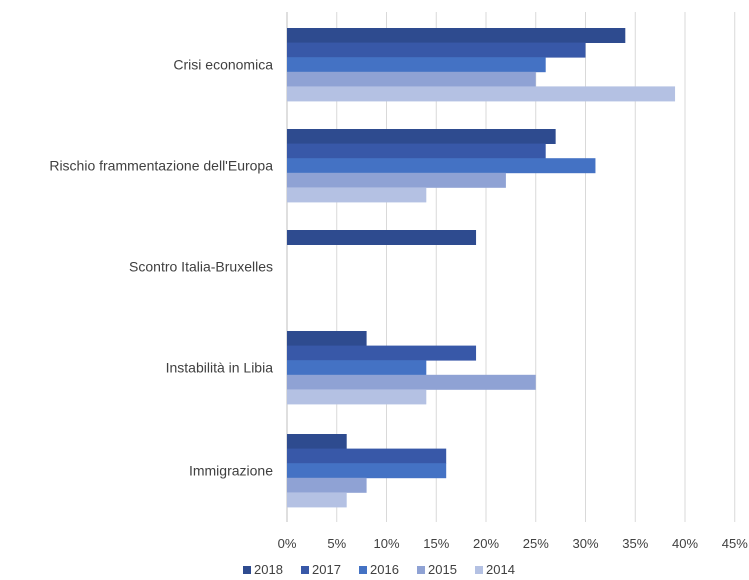  What do you see at coordinates (479, 570) in the screenshot?
I see `legend-swatch-2014` at bounding box center [479, 570].